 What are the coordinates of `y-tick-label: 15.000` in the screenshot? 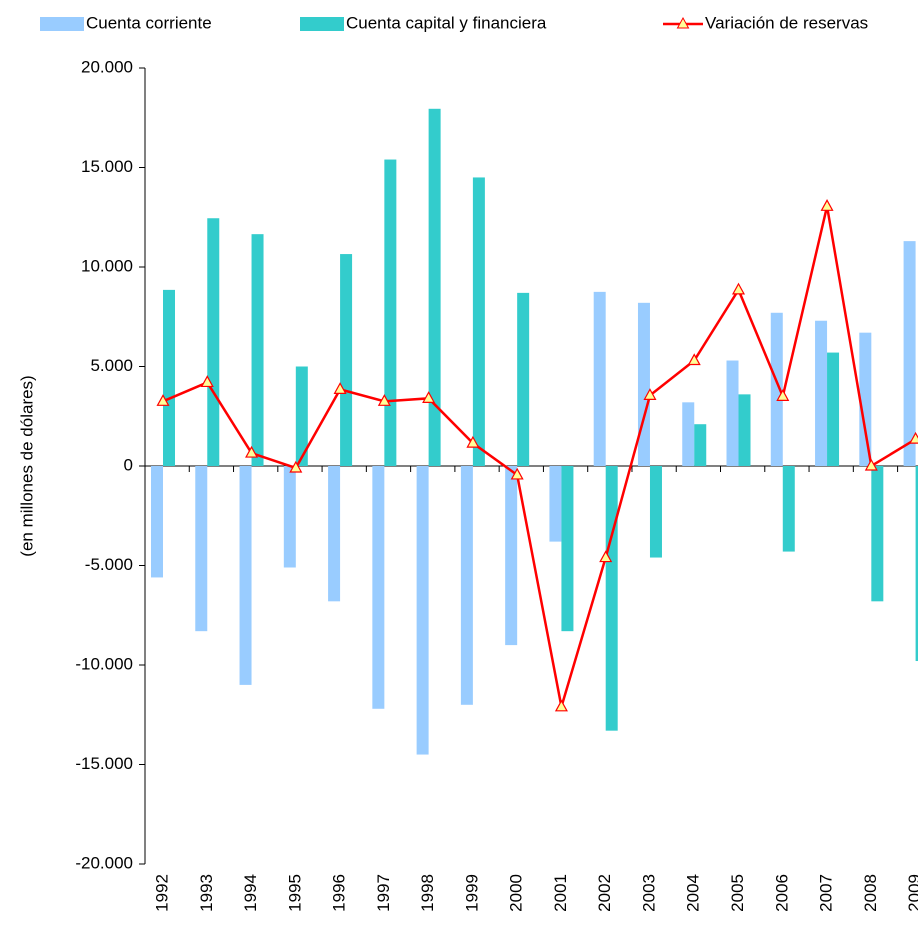 It's located at (107, 166).